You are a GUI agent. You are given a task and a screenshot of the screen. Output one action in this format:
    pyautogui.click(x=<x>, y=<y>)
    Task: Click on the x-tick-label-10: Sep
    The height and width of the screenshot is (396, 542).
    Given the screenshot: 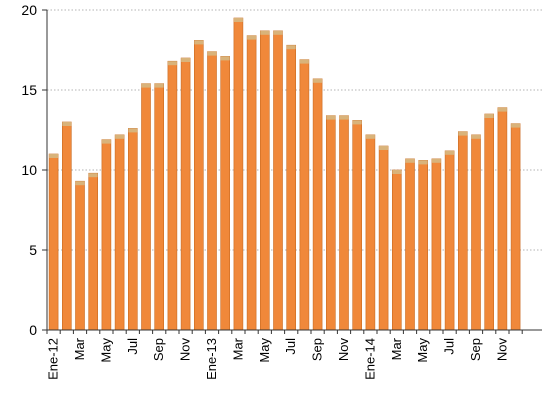 What is the action you would take?
    pyautogui.click(x=317, y=349)
    